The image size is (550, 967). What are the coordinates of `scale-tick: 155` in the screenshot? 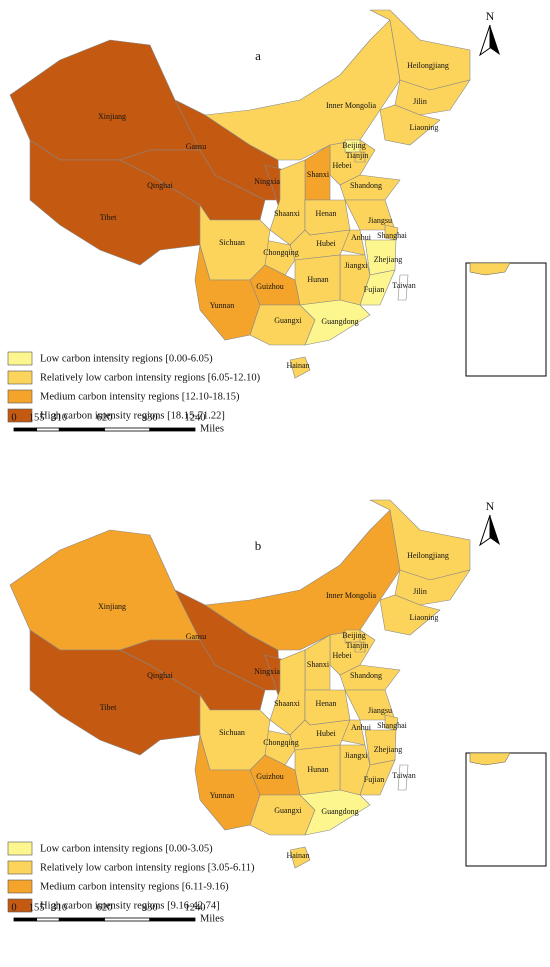 It's located at (37, 907).